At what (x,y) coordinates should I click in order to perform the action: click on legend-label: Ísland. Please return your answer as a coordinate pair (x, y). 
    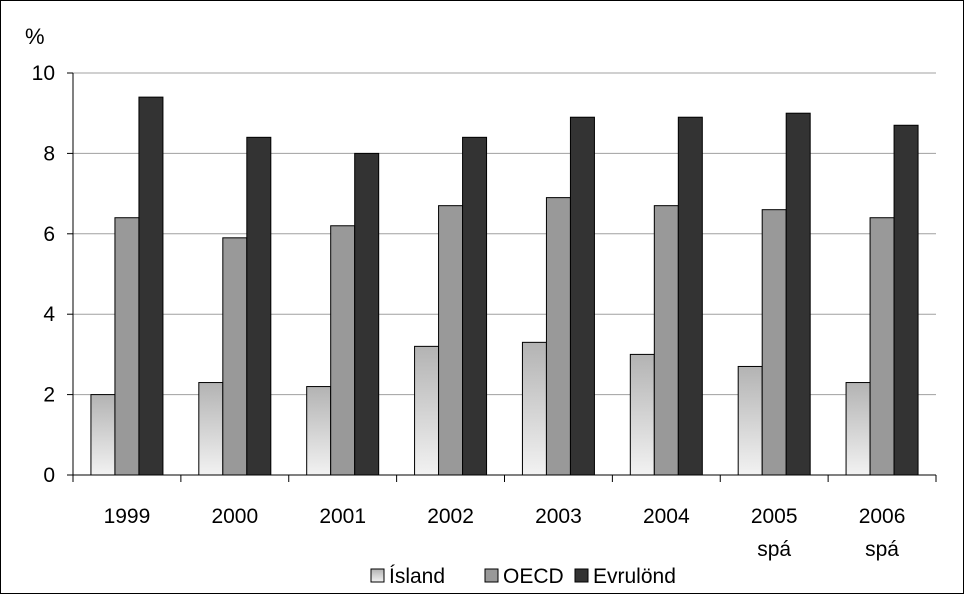
    Looking at the image, I should click on (417, 576).